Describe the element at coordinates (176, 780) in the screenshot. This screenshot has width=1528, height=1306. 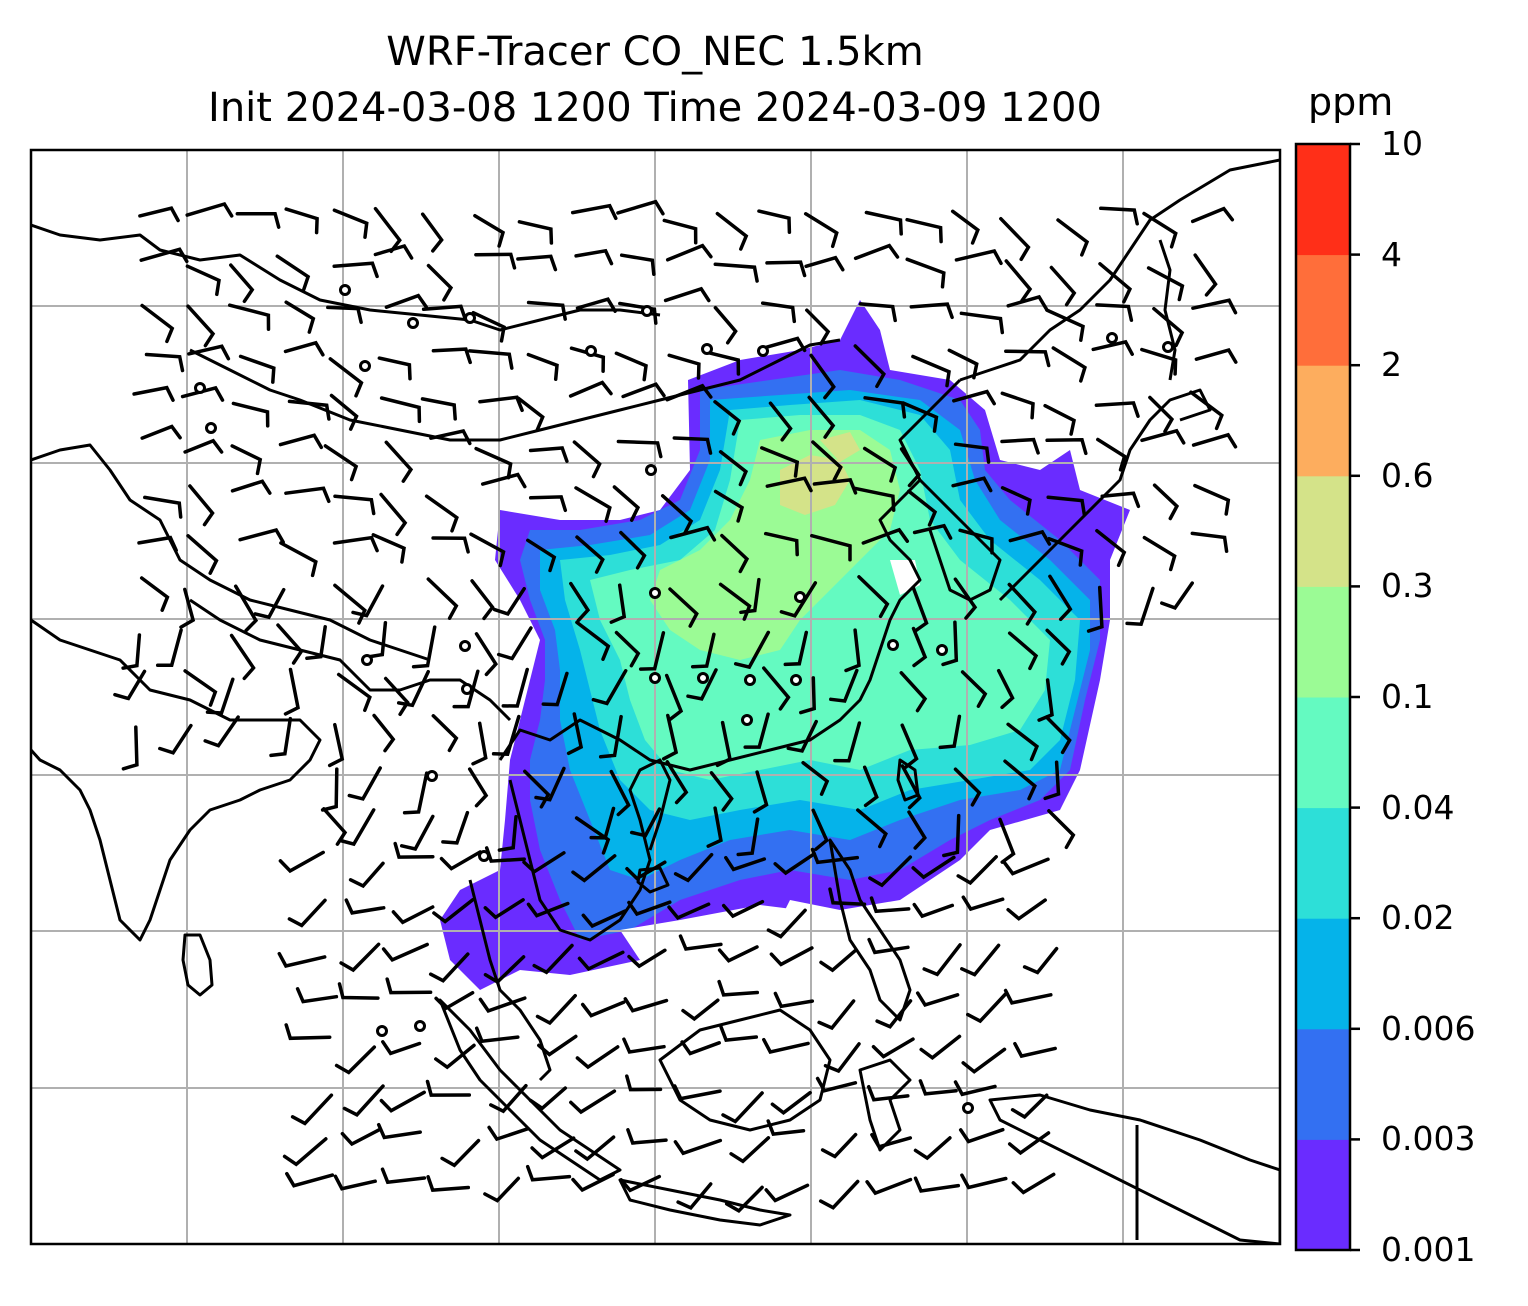
I see `coastline-india` at that location.